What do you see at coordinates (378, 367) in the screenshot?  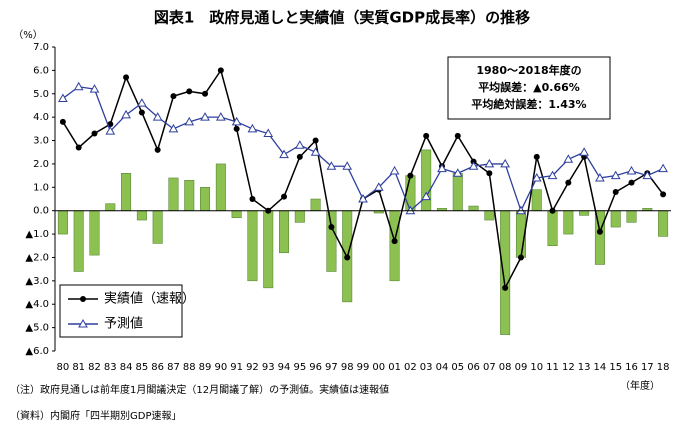 I see `x-tick-label: 00` at bounding box center [378, 367].